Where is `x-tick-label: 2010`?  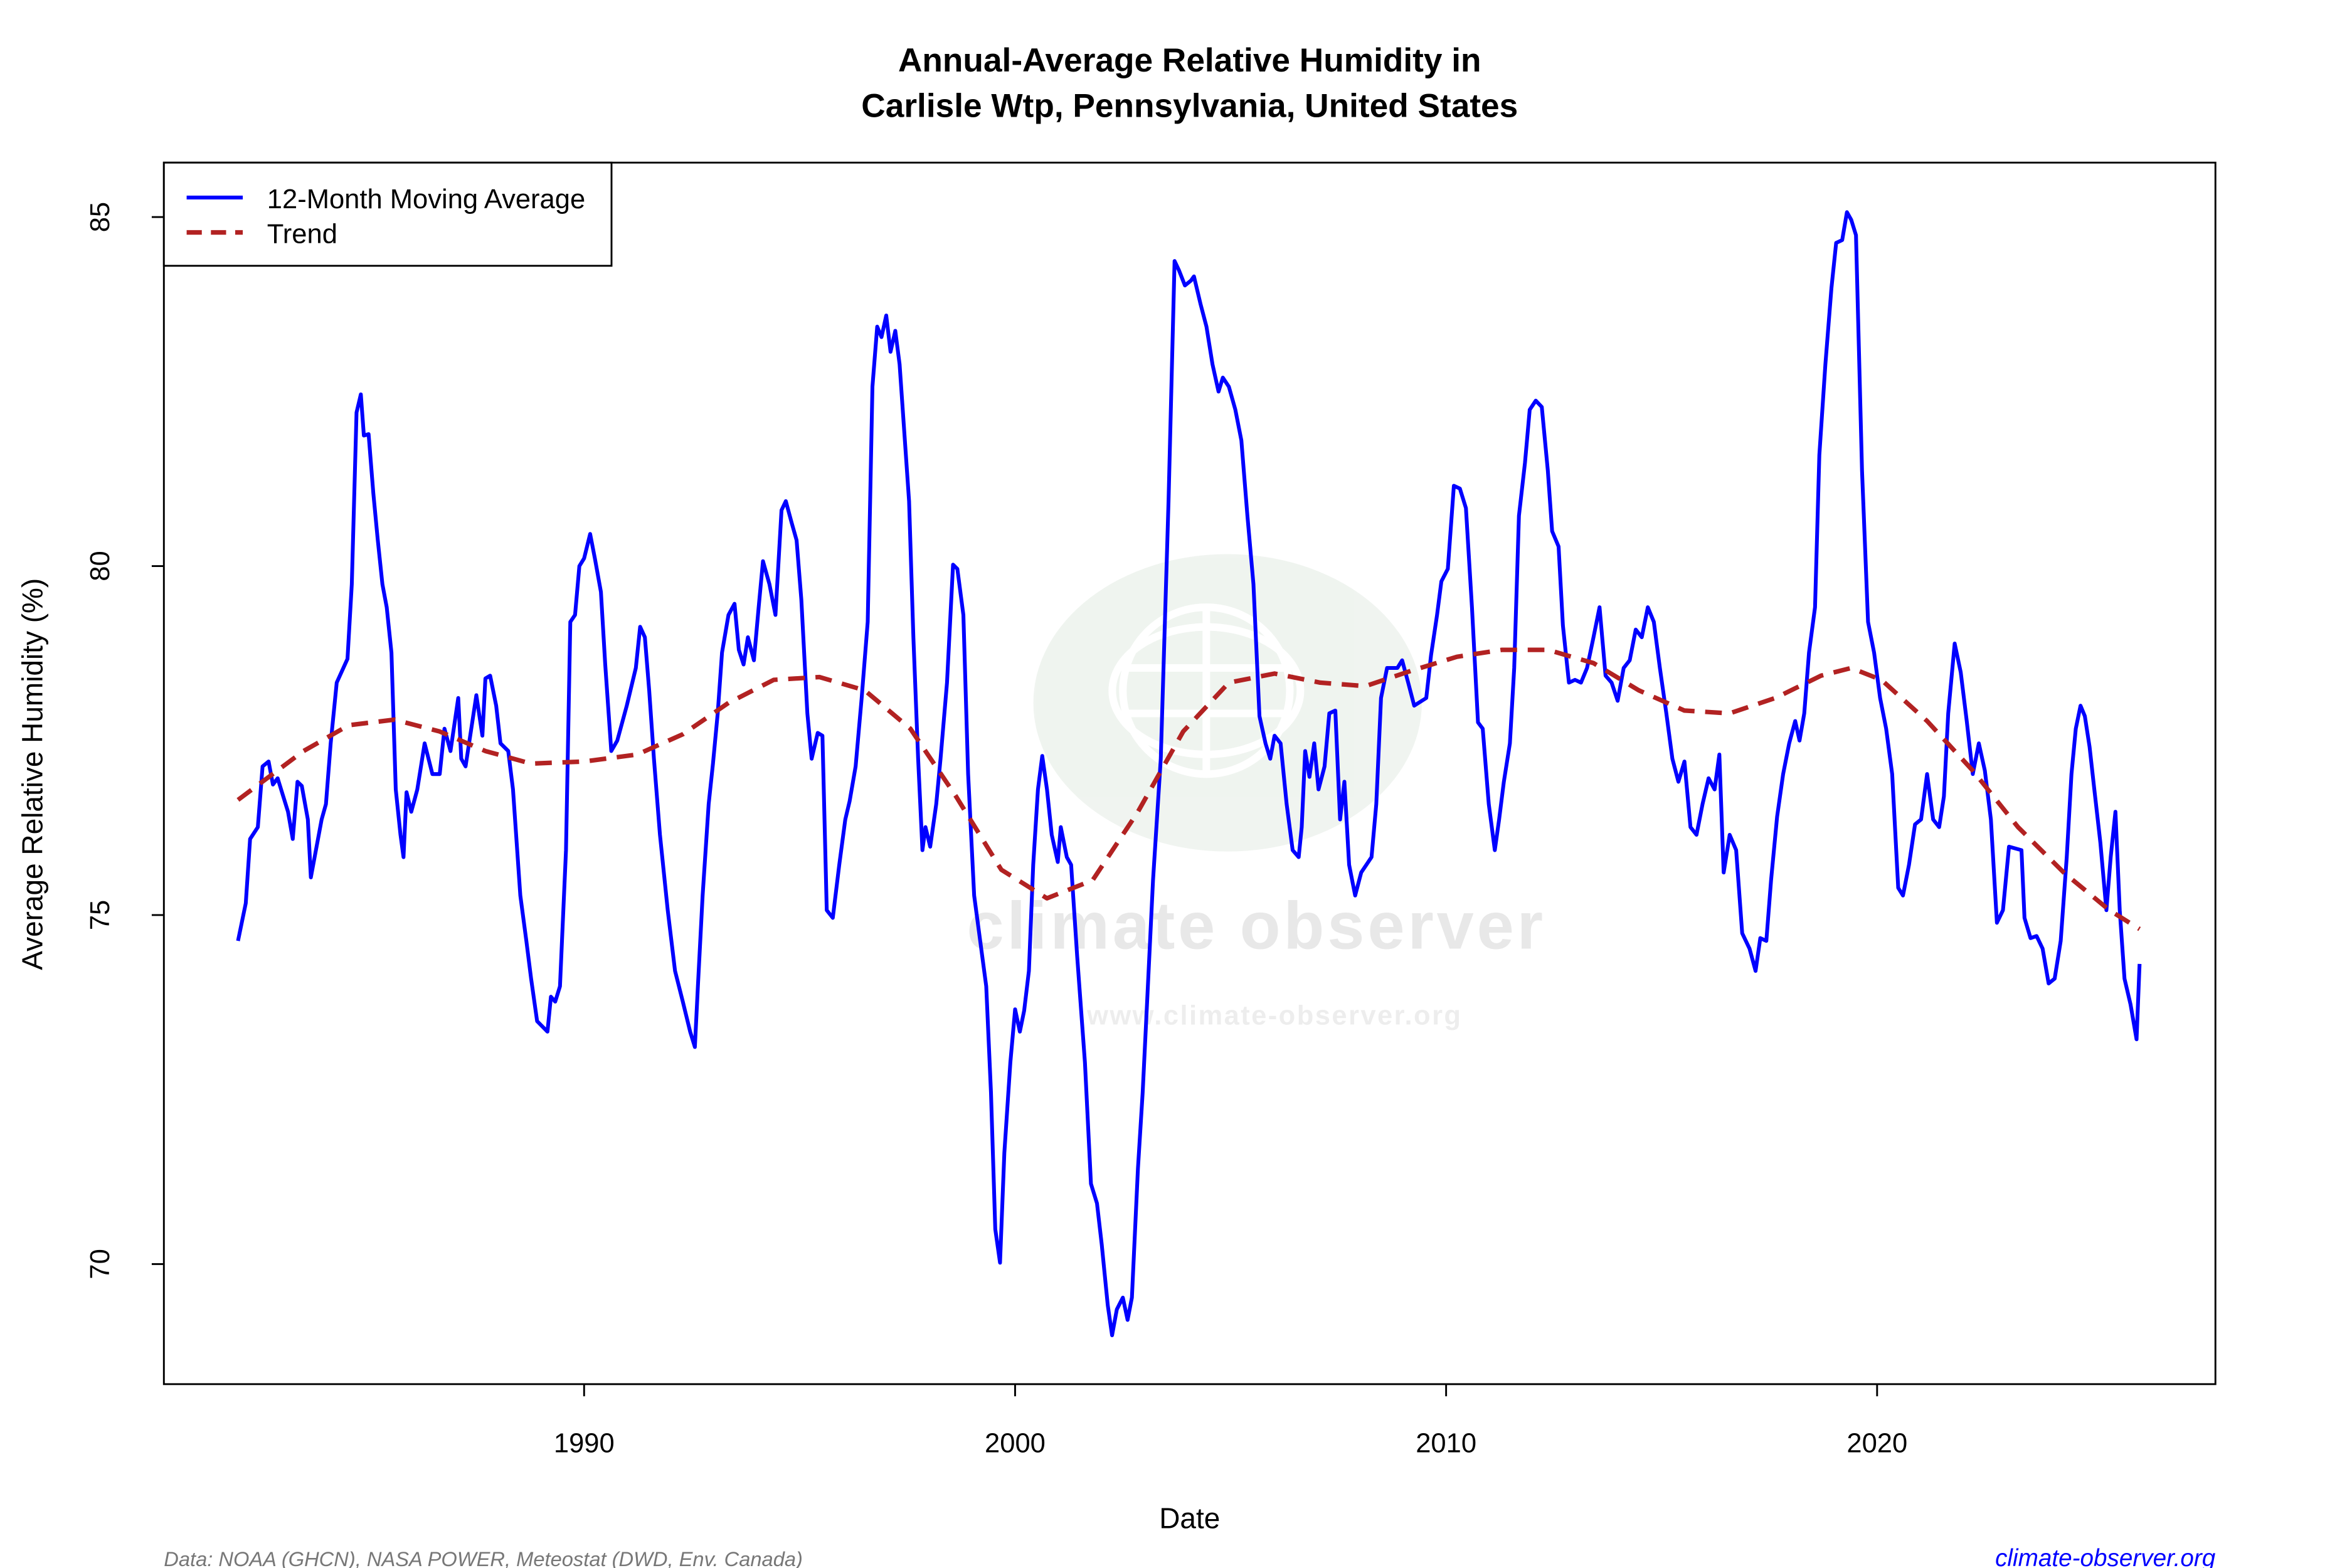 x-tick-label: 2010 is located at coordinates (1446, 1444).